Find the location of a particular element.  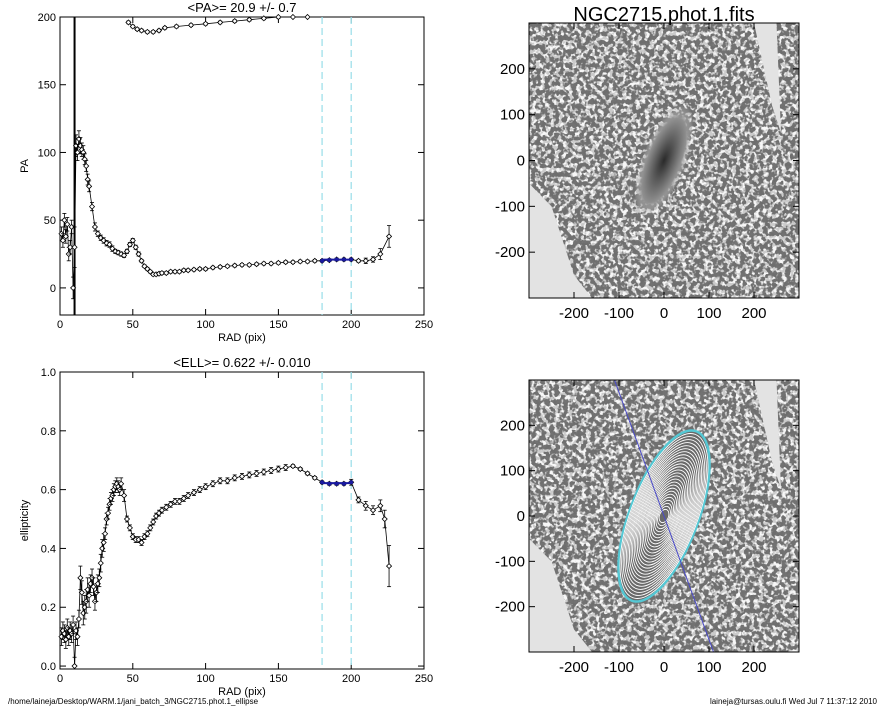

img2-ytick-label: -200 is located at coordinates (510, 607).